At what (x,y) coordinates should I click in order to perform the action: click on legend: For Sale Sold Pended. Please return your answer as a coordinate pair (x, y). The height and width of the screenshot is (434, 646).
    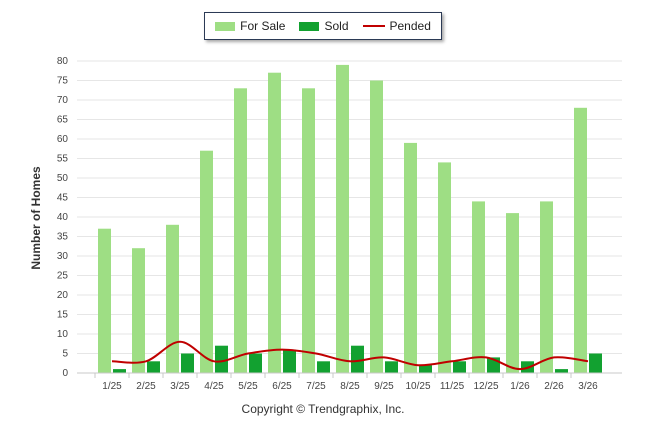
    Looking at the image, I should click on (323, 26).